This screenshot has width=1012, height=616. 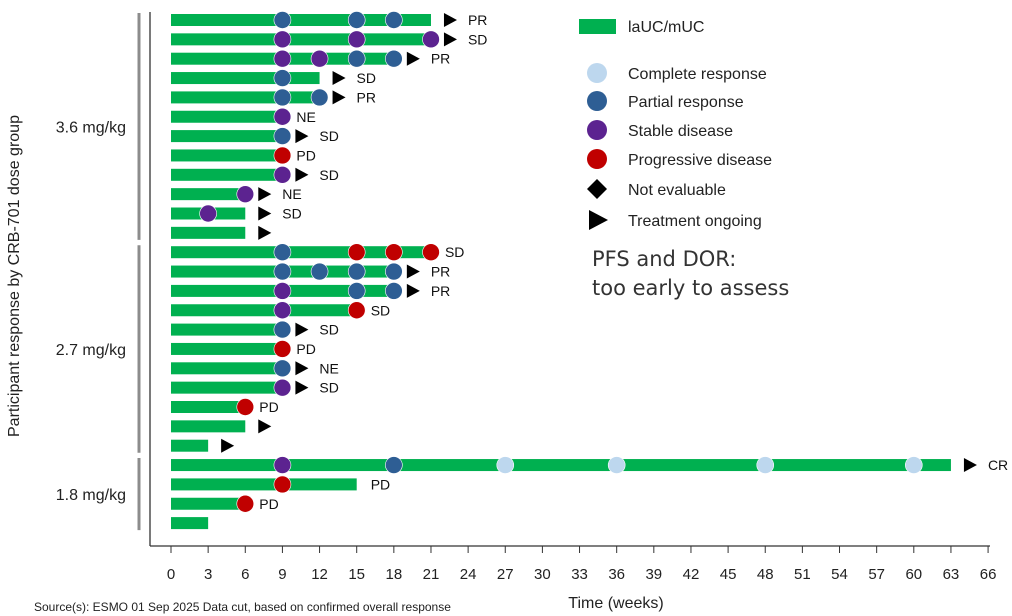 What do you see at coordinates (913, 574) in the screenshot?
I see `x-tick-label: 60` at bounding box center [913, 574].